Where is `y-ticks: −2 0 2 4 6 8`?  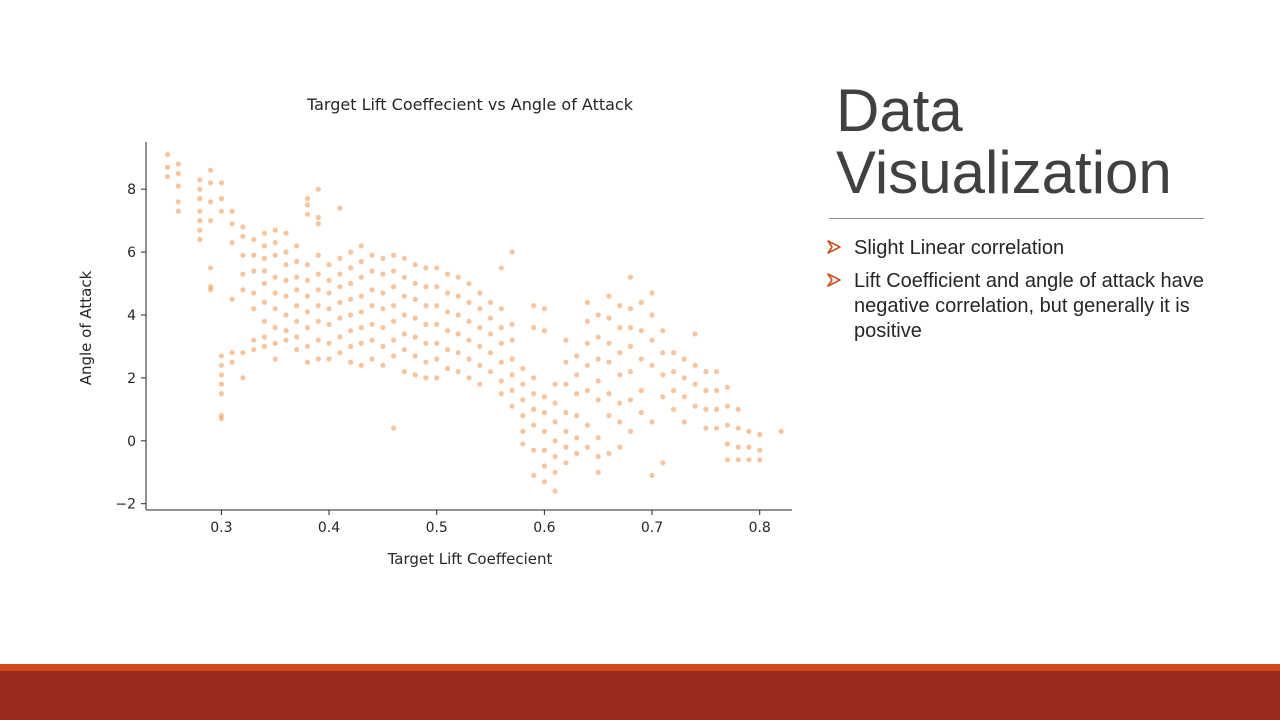 y-ticks: −2 0 2 4 6 8 is located at coordinates (130, 347).